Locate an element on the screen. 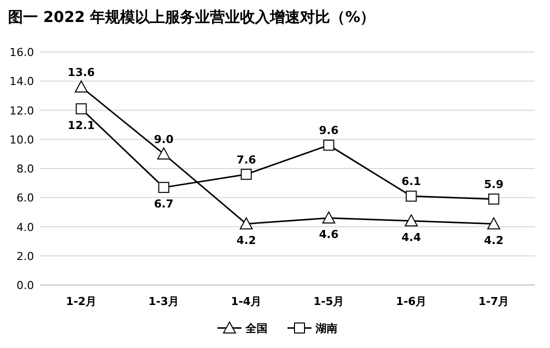 The height and width of the screenshot is (348, 550). legend-label: 全国 is located at coordinates (256, 328).